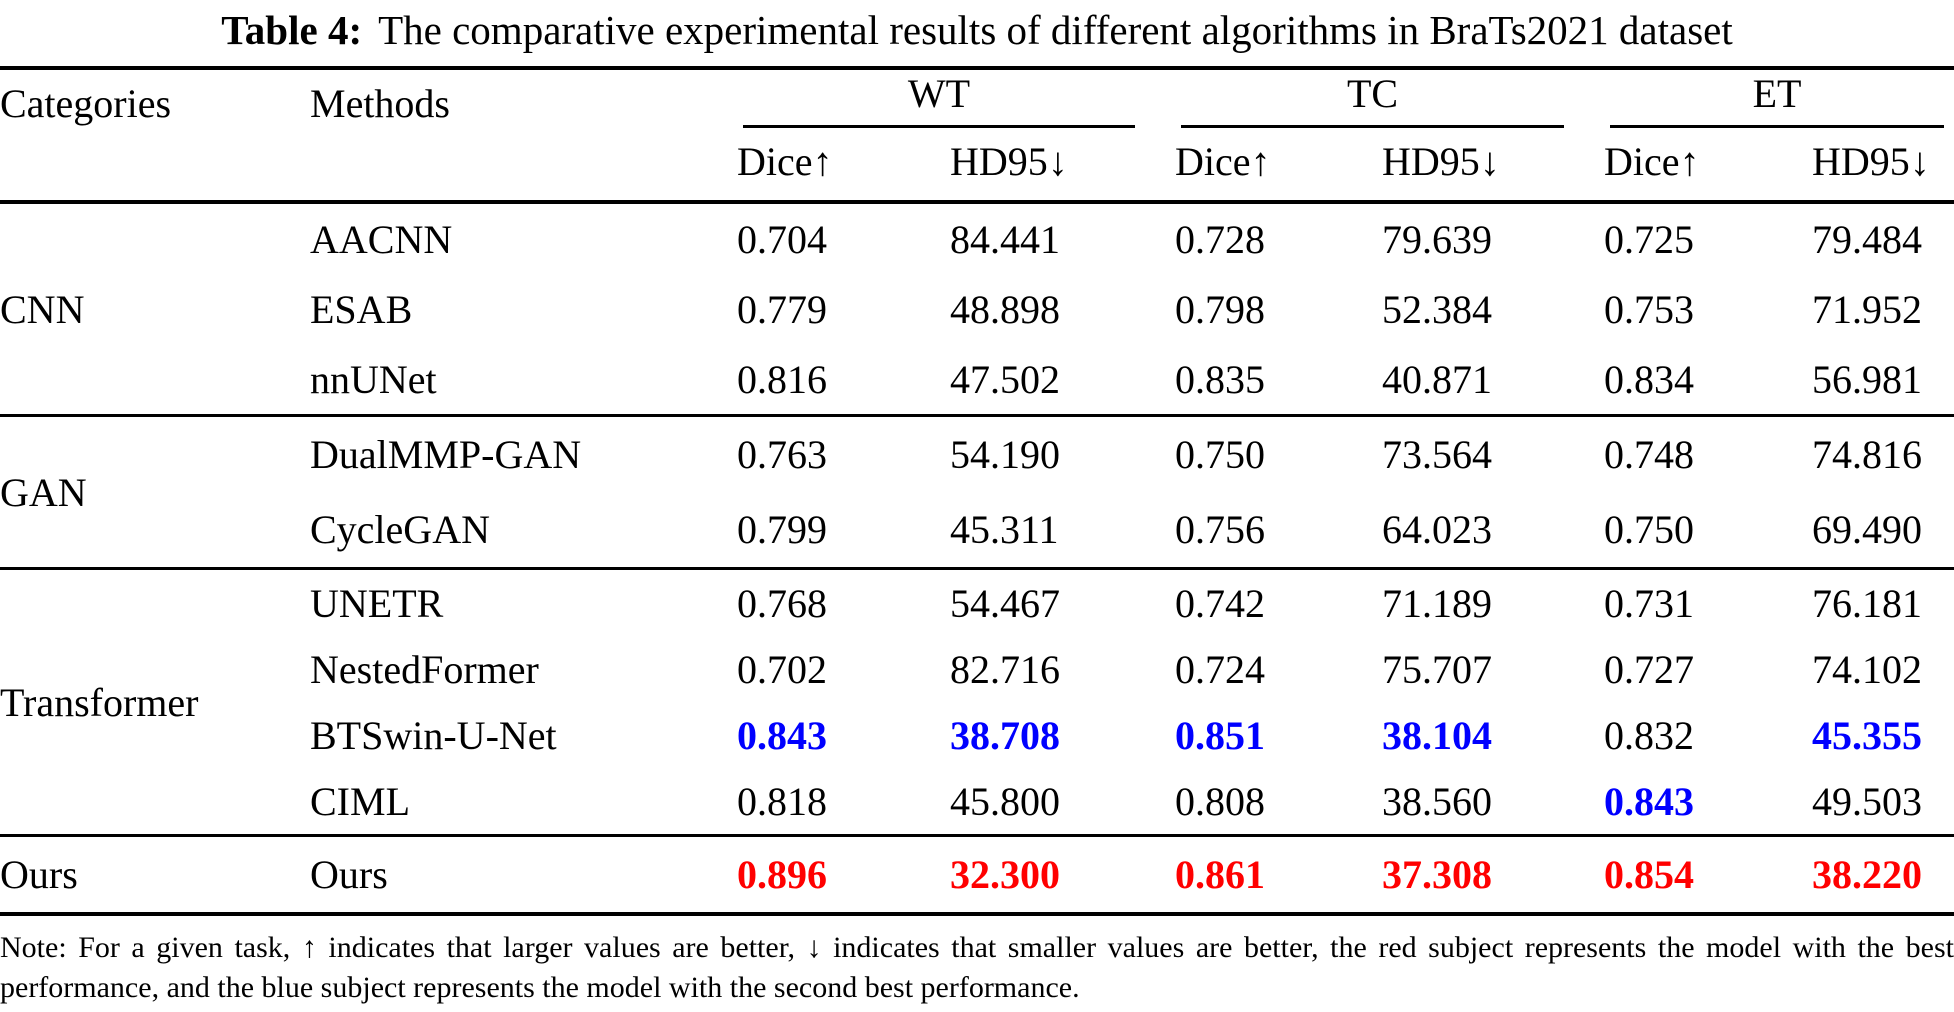 Image resolution: width=1954 pixels, height=1012 pixels. What do you see at coordinates (1278, 166) in the screenshot?
I see `header-tc-dice: Dice↑` at bounding box center [1278, 166].